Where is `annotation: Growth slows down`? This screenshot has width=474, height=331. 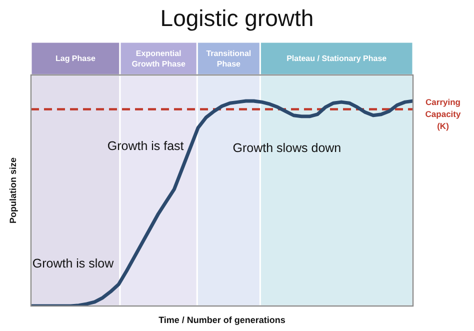
annotation: Growth slows down is located at coordinates (287, 148).